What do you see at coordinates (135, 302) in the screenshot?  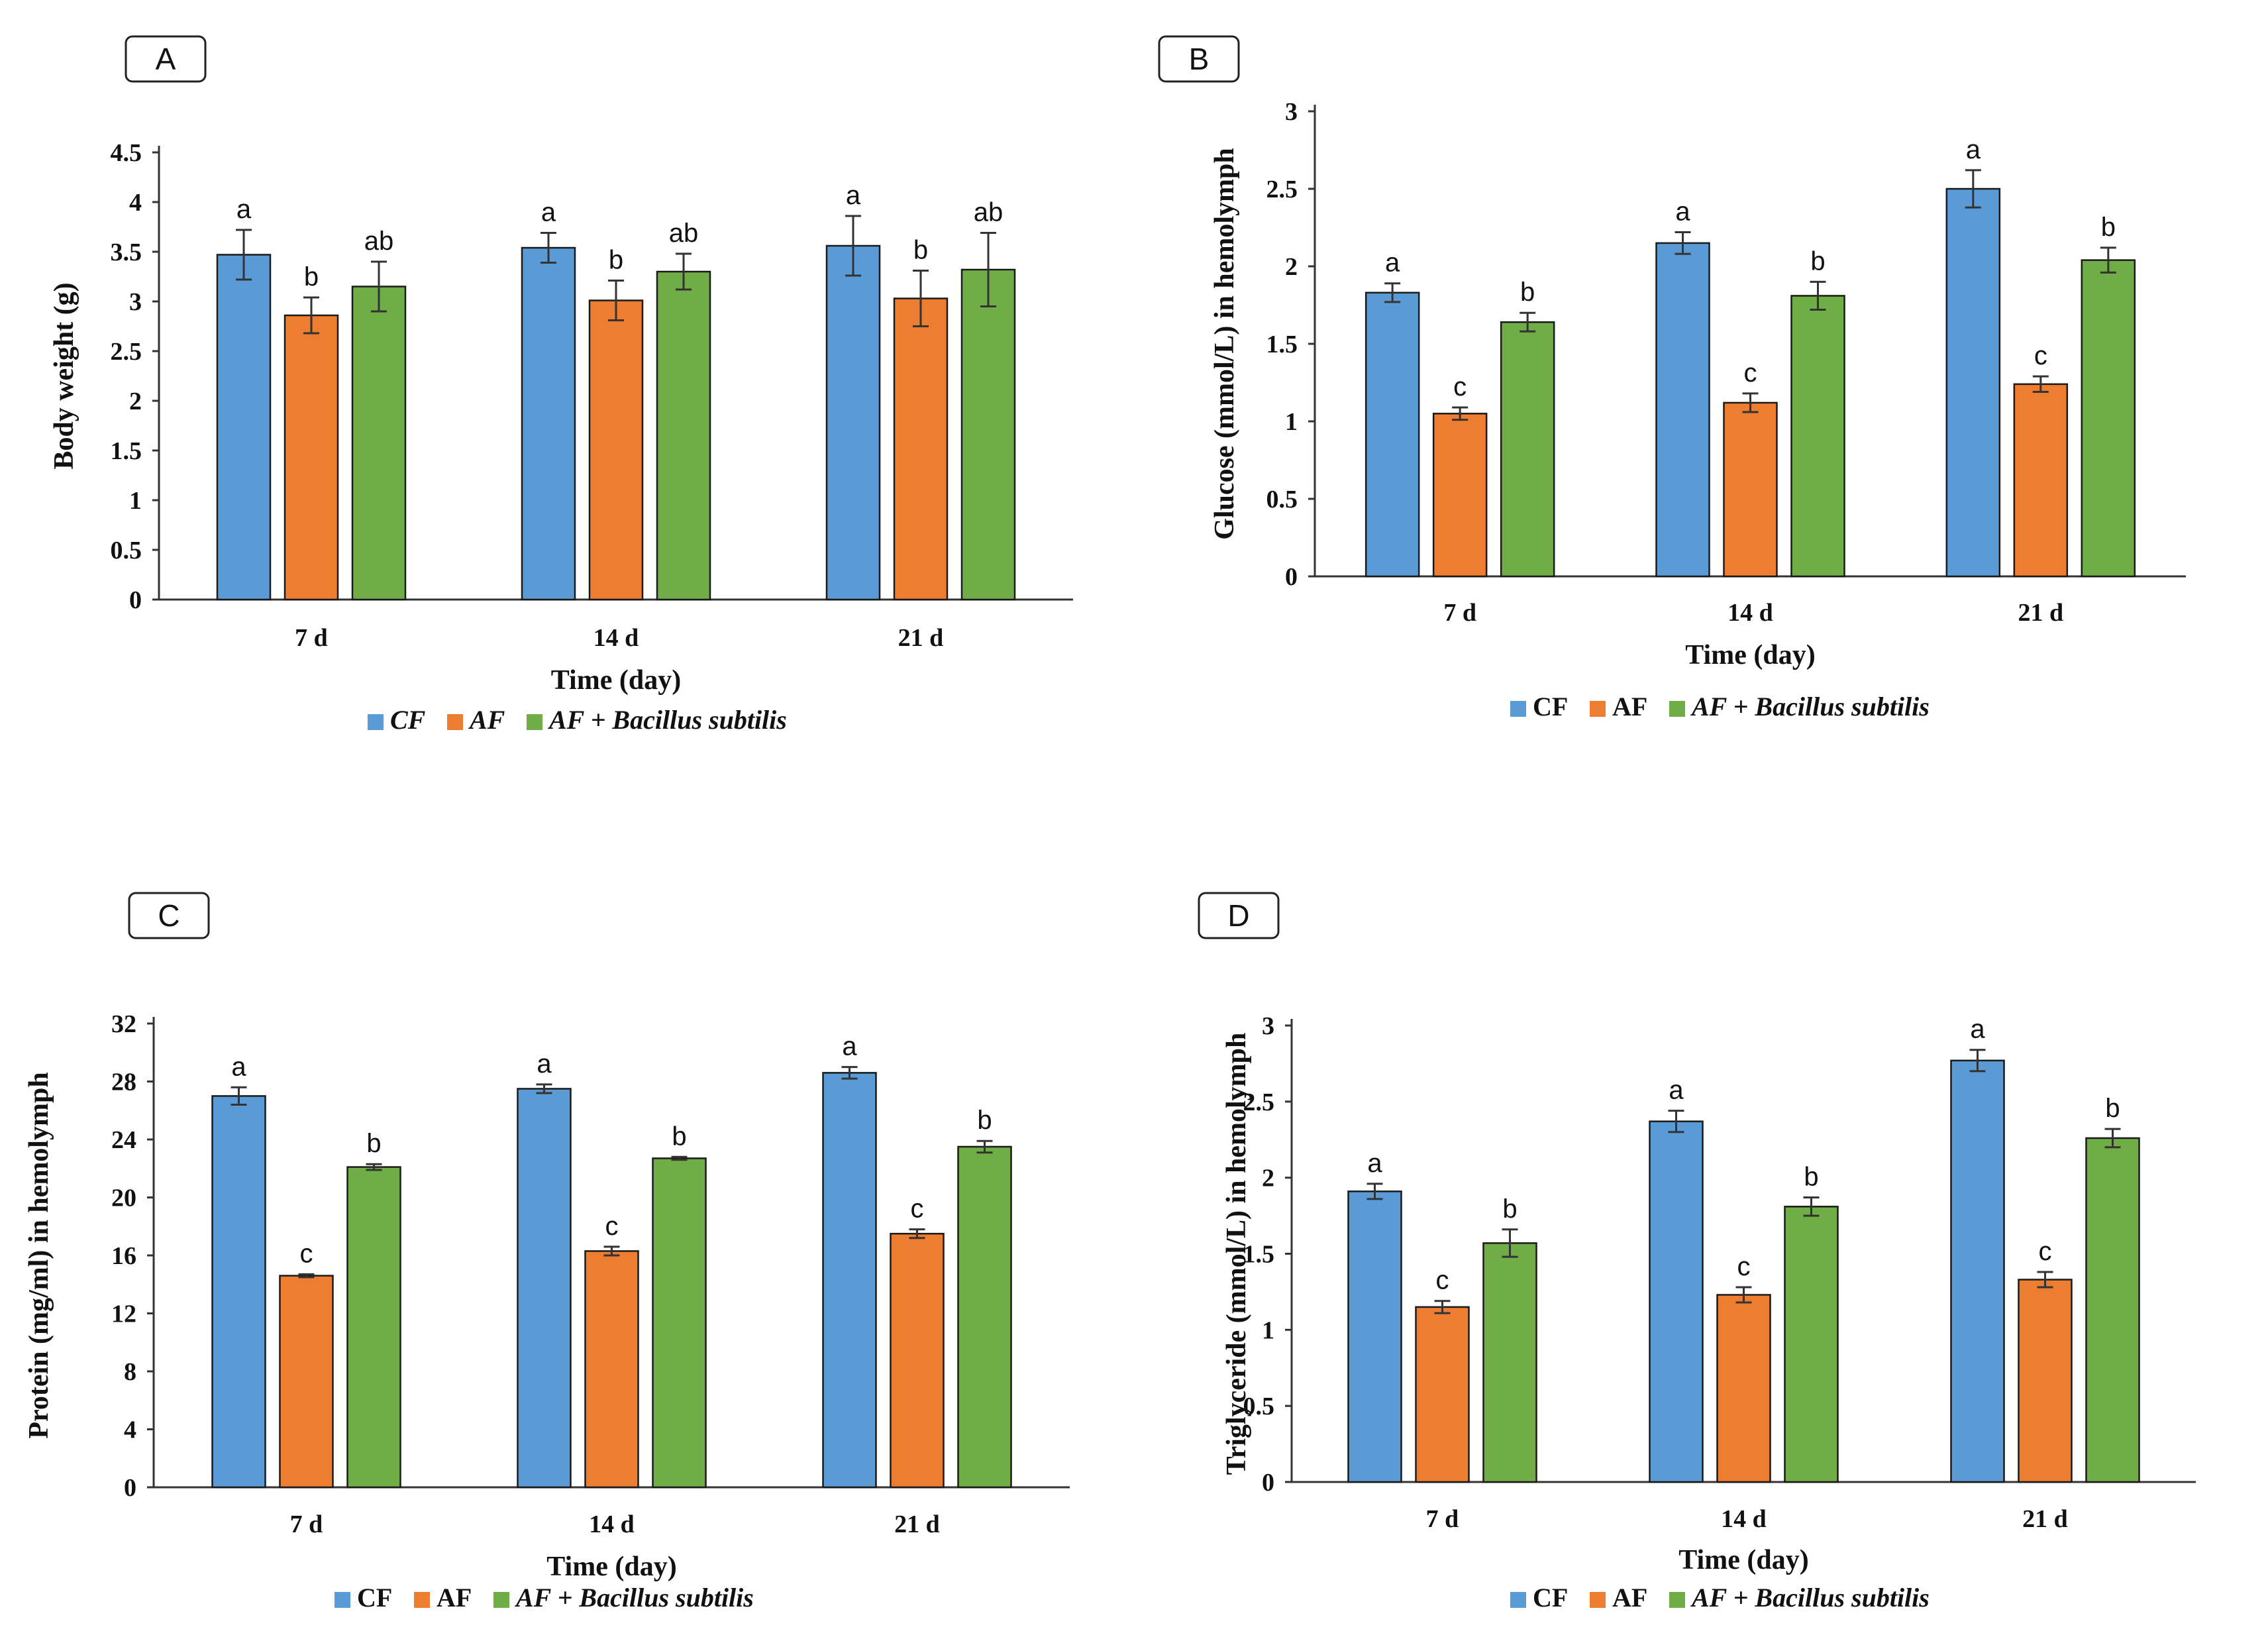 I see `y-tick-label: 3` at bounding box center [135, 302].